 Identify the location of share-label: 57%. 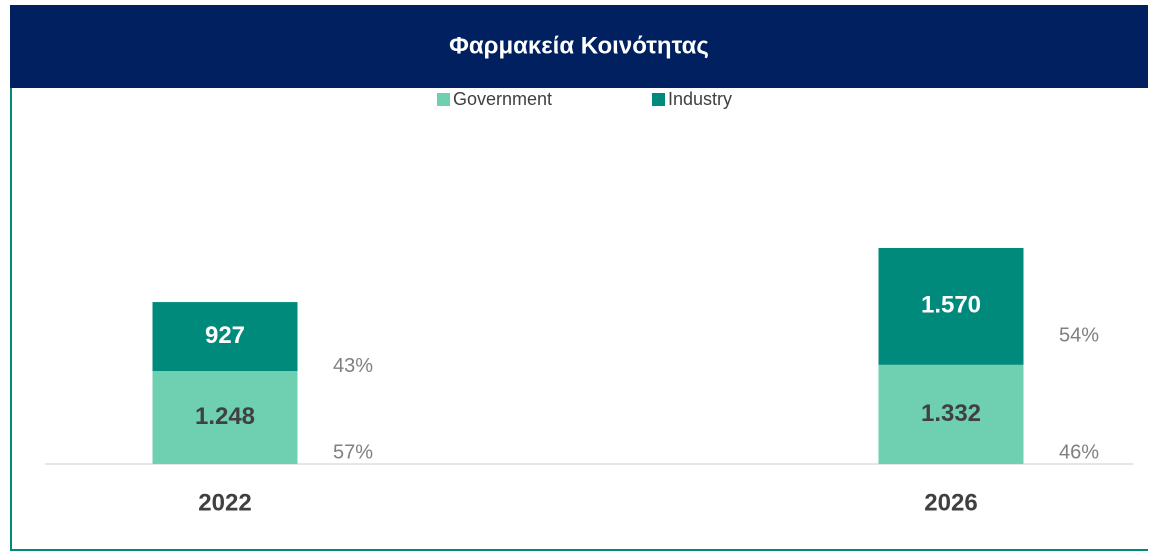
(353, 452).